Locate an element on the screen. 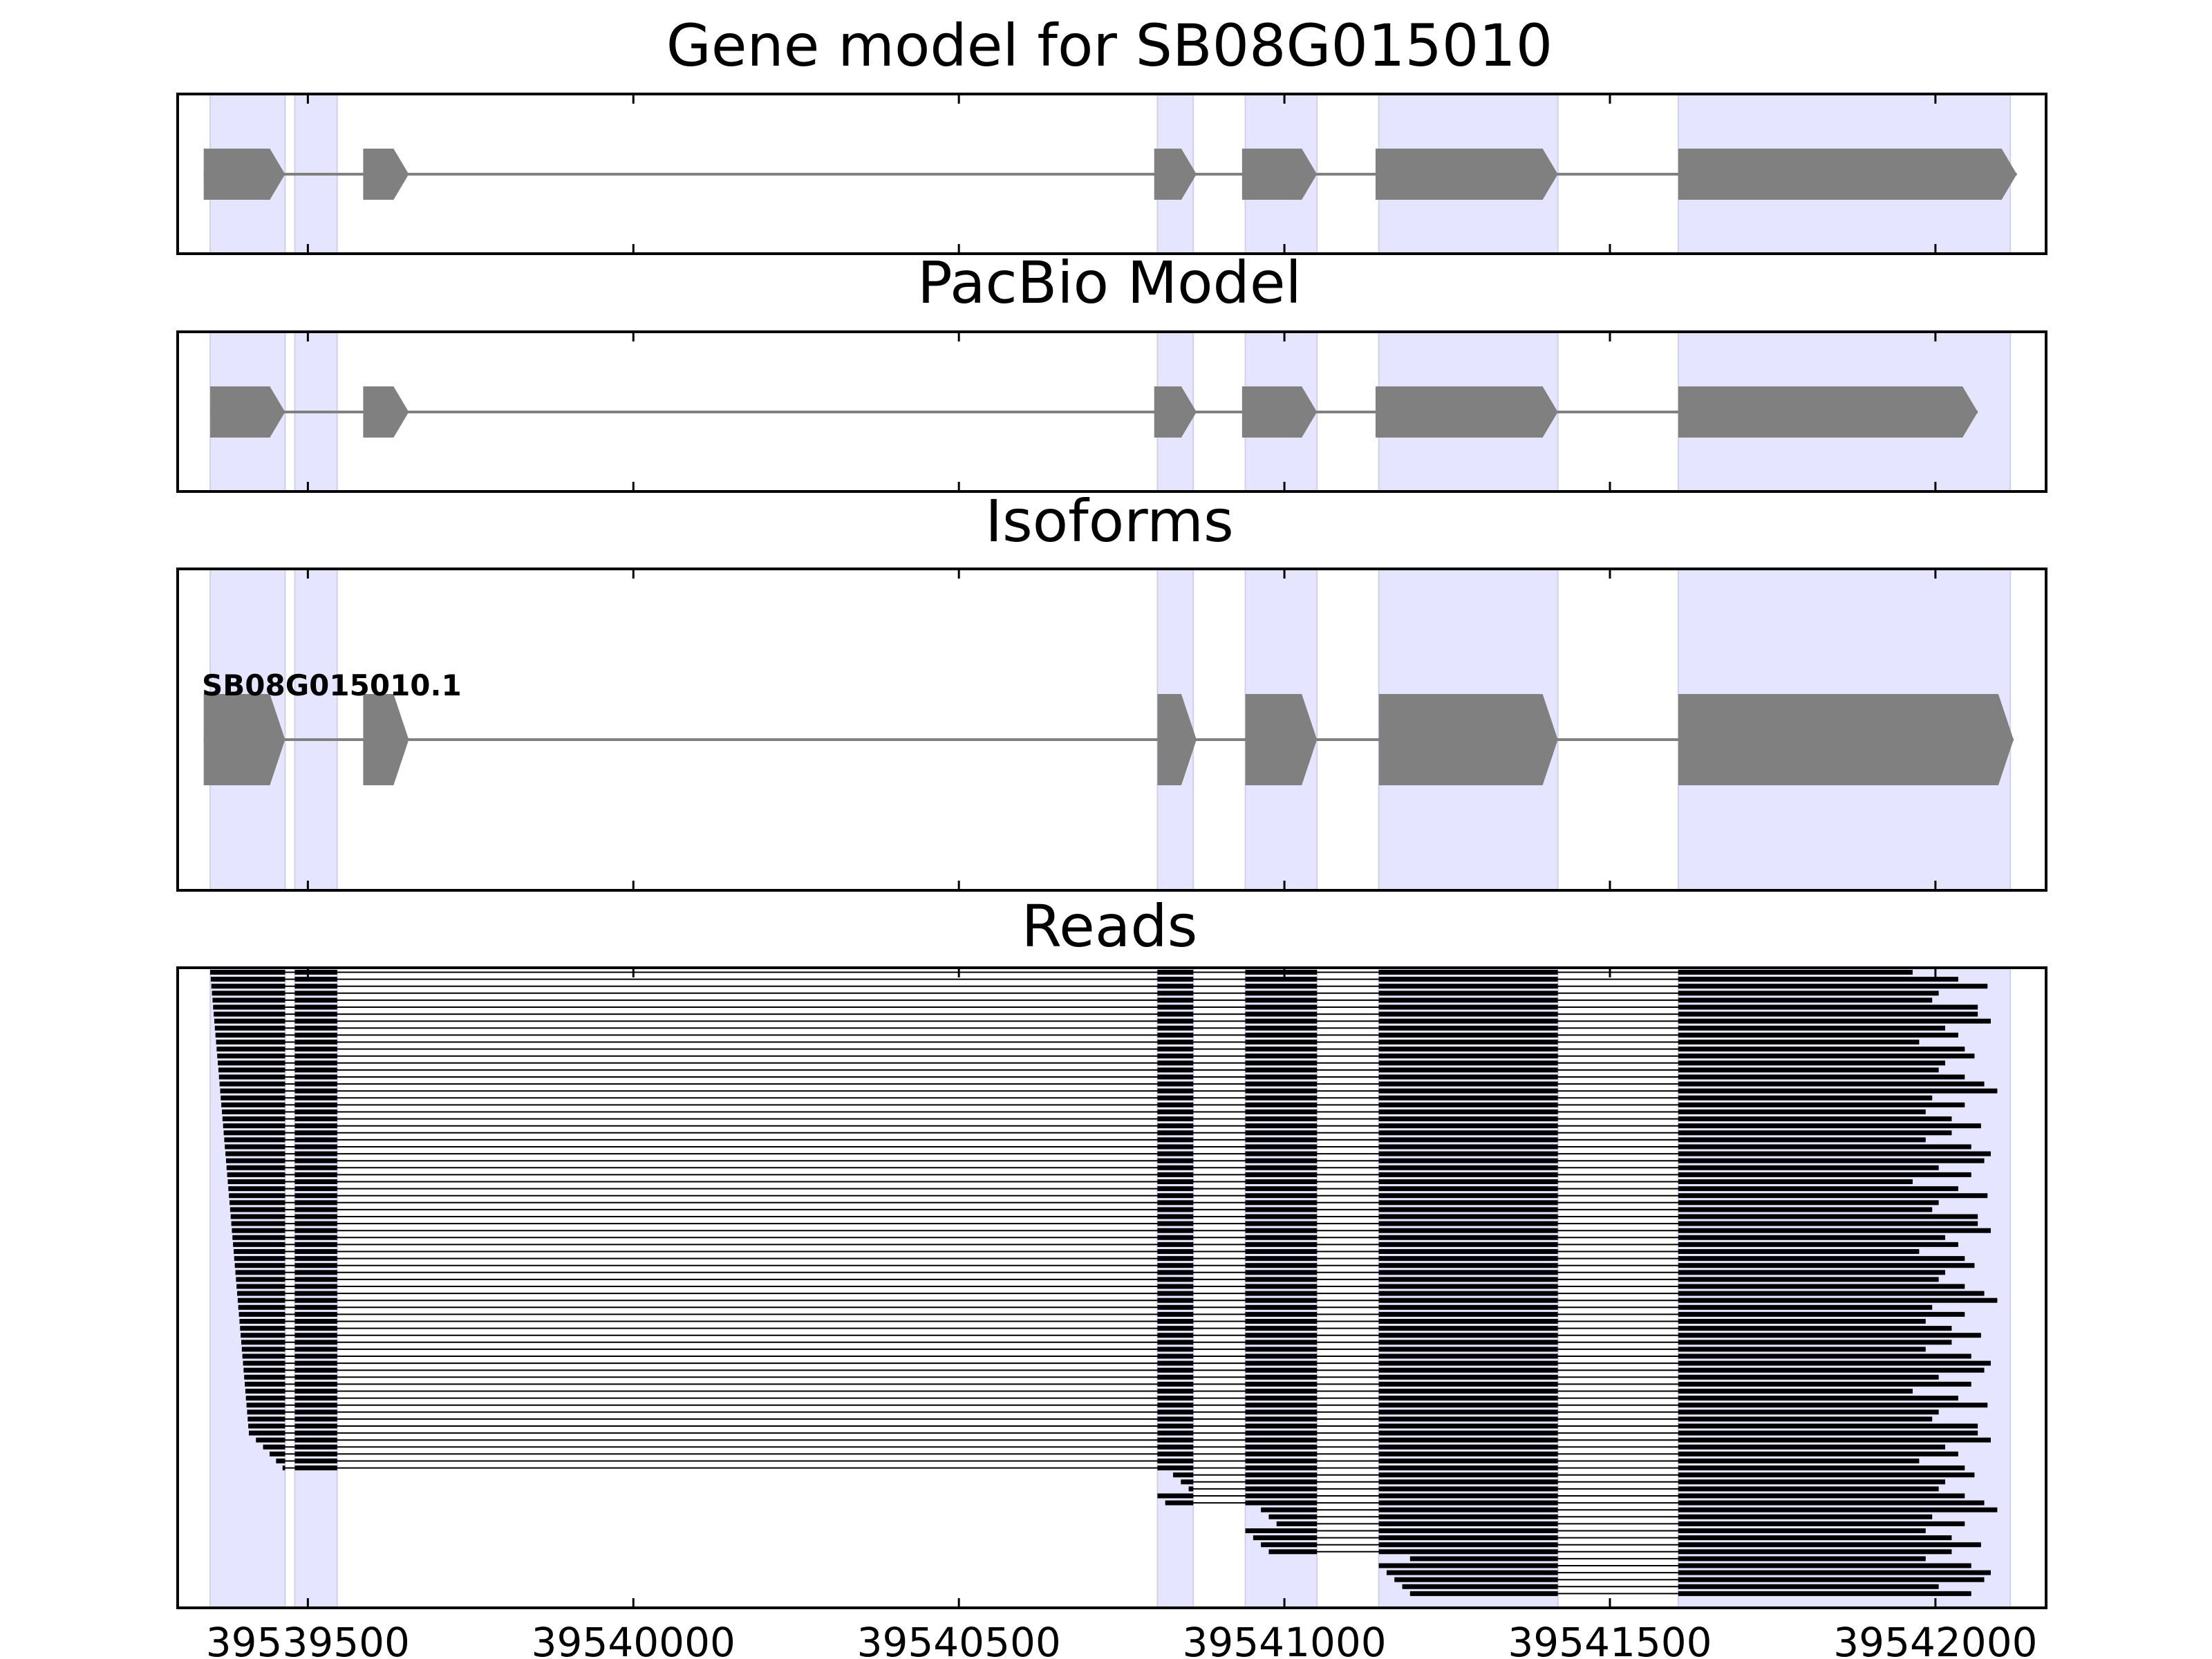  panel-frame is located at coordinates (1111, 174).